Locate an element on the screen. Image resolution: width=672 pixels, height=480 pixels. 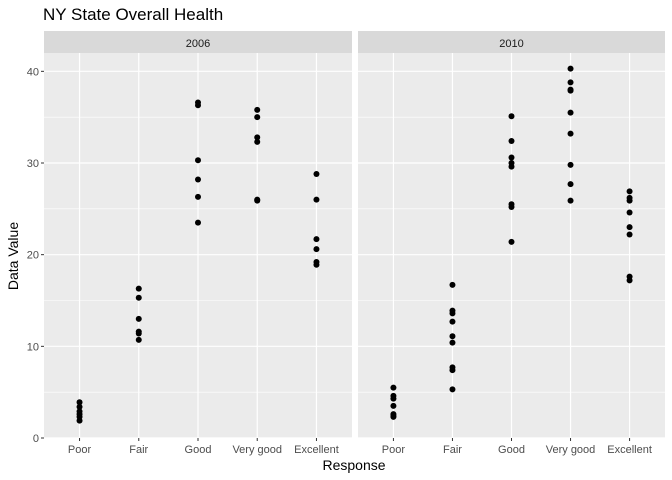
chart-title: NY State Overall Health is located at coordinates (133, 14).